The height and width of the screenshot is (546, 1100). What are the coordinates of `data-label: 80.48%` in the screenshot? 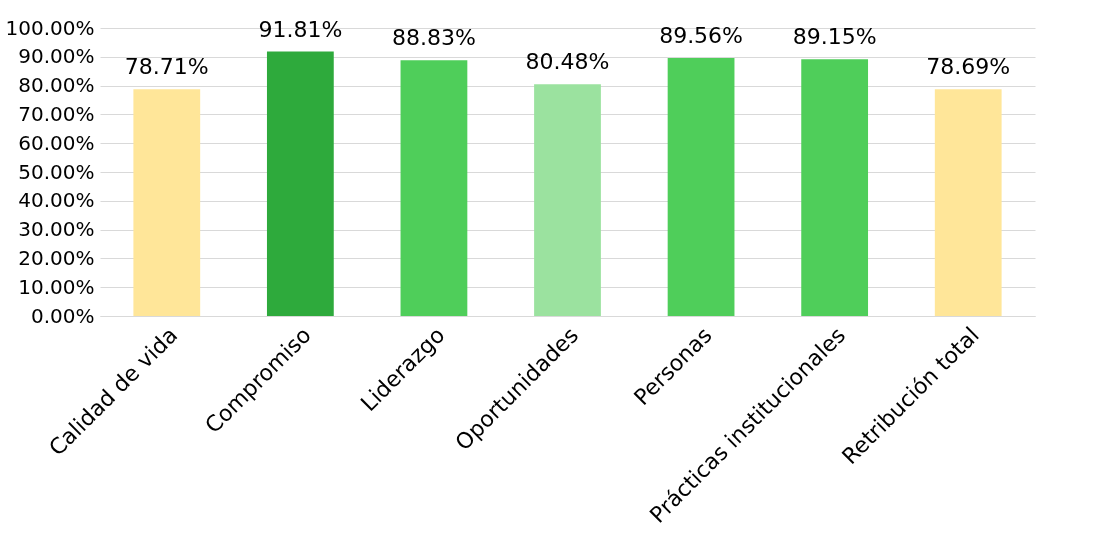 It's located at (567, 62).